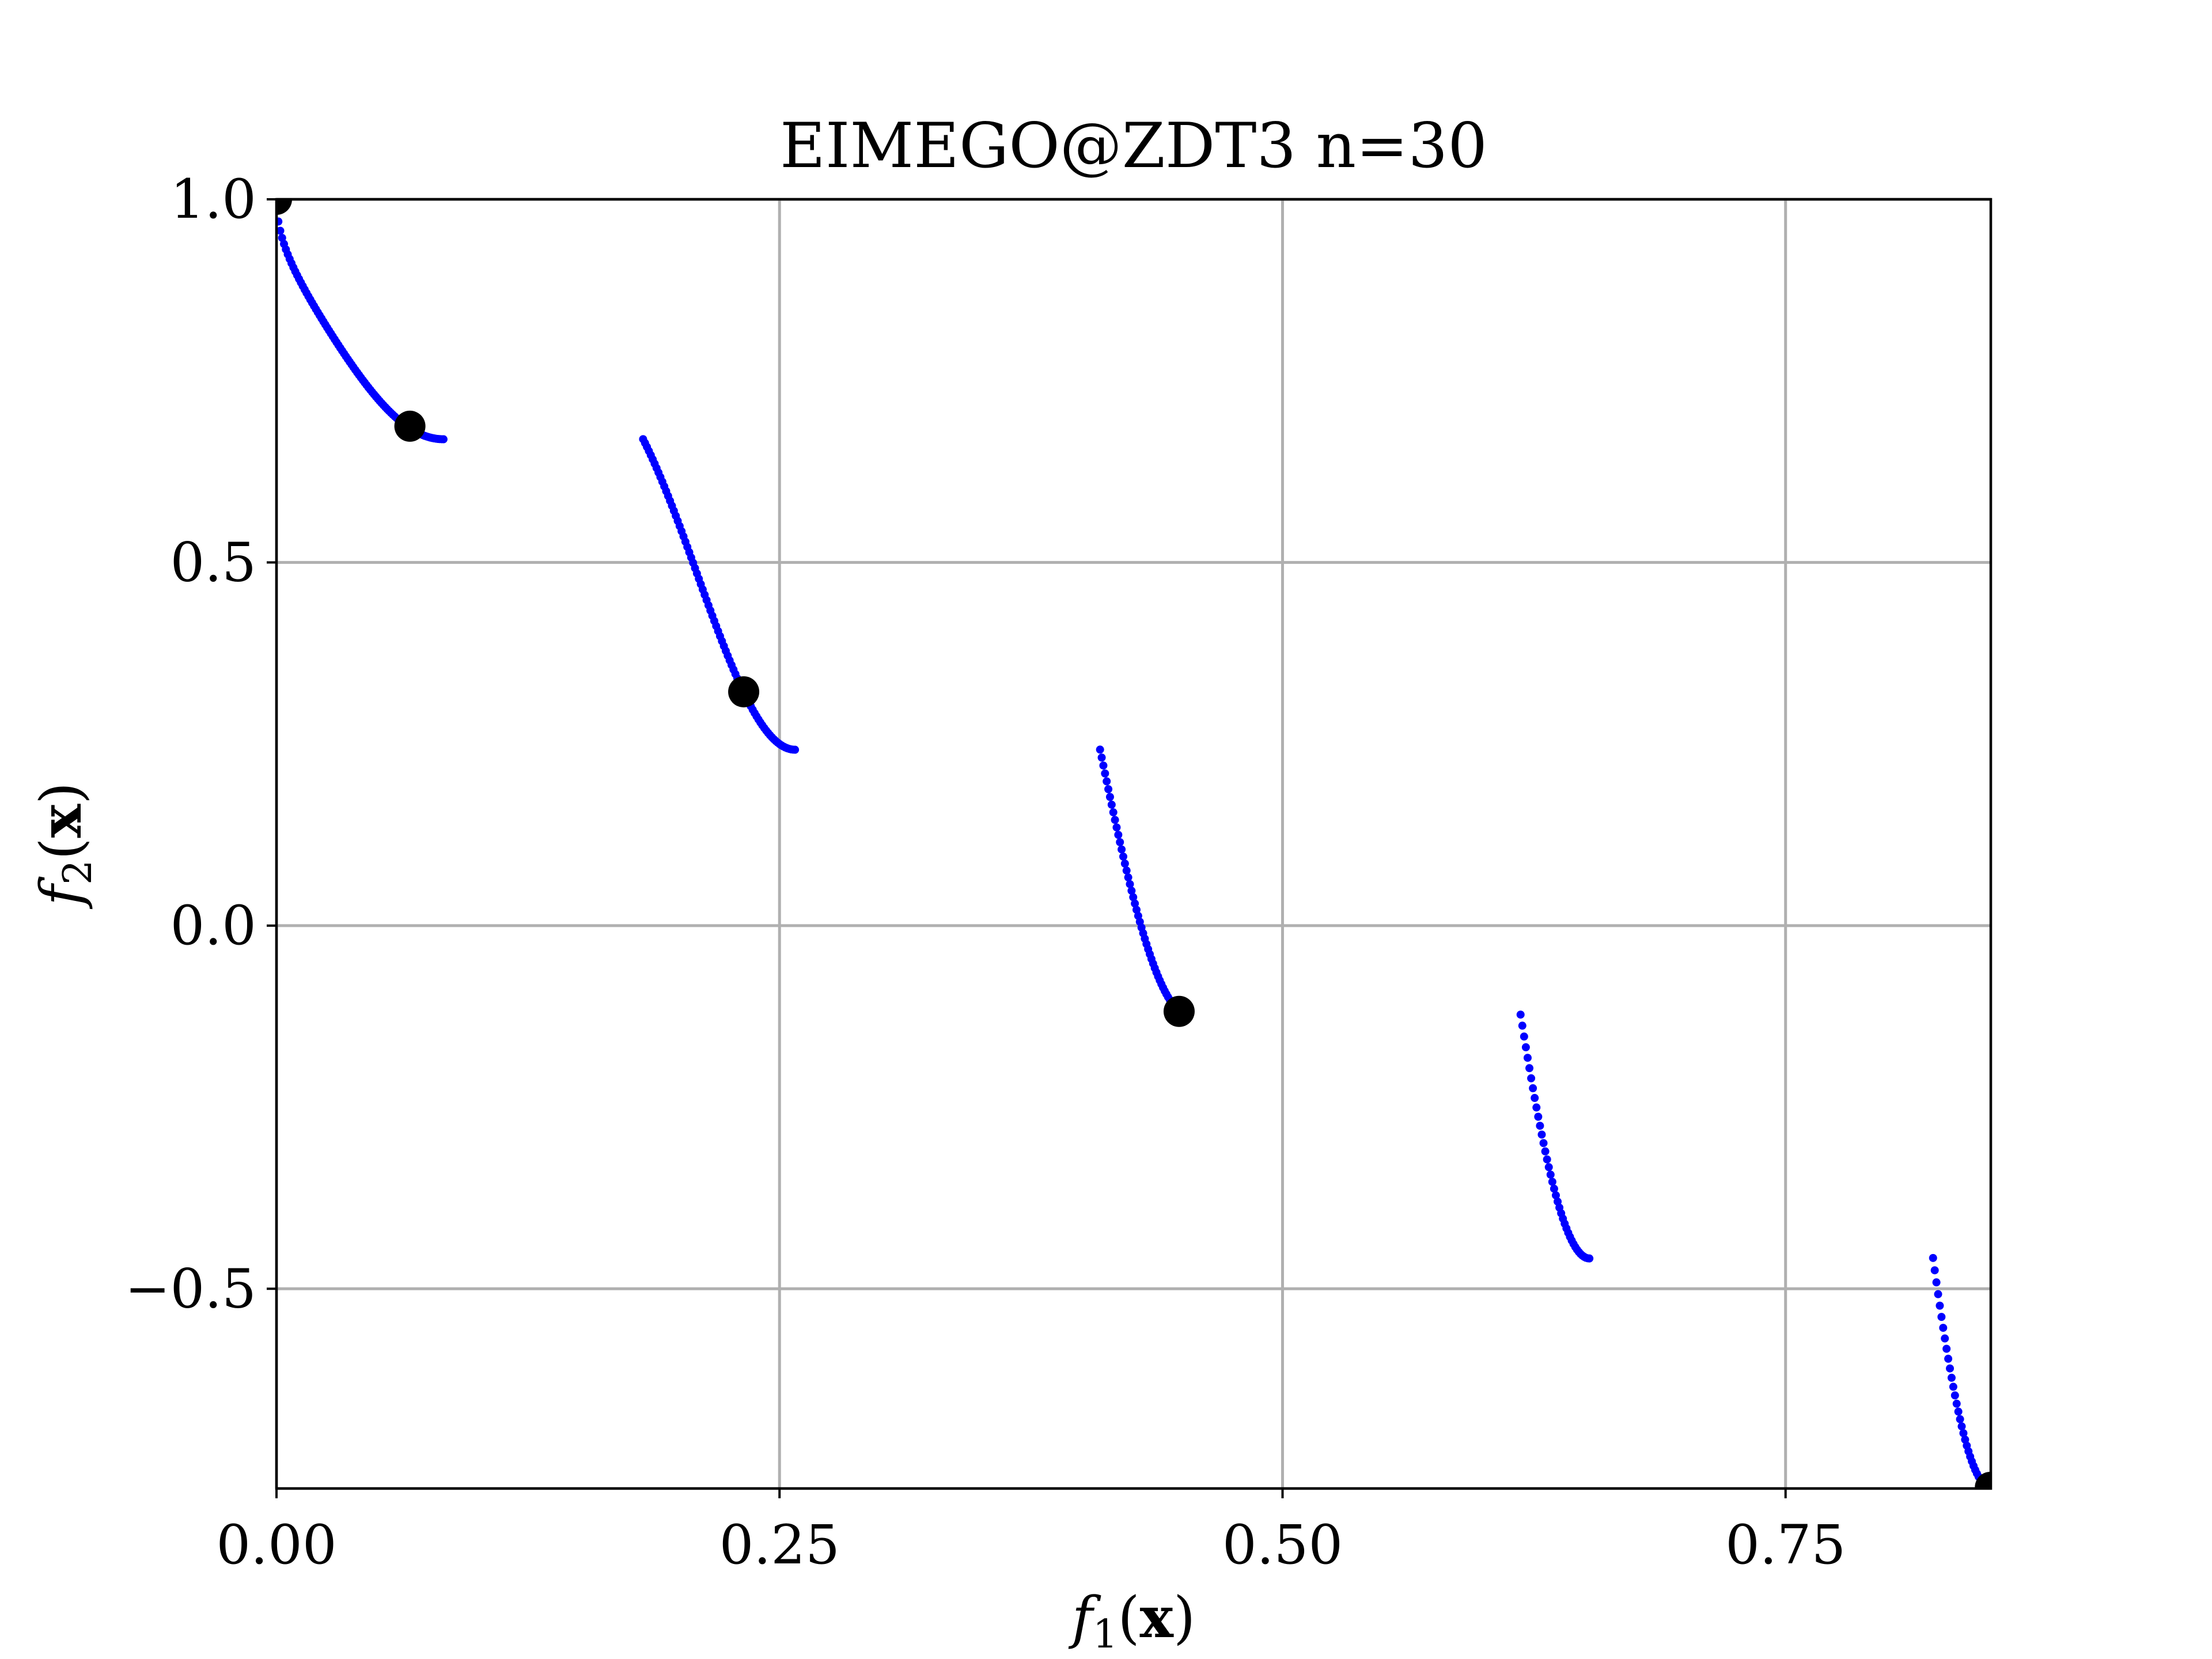 Image resolution: width=2212 pixels, height=1659 pixels. What do you see at coordinates (78, 872) in the screenshot?
I see `y-axis-label-subscript: 2` at bounding box center [78, 872].